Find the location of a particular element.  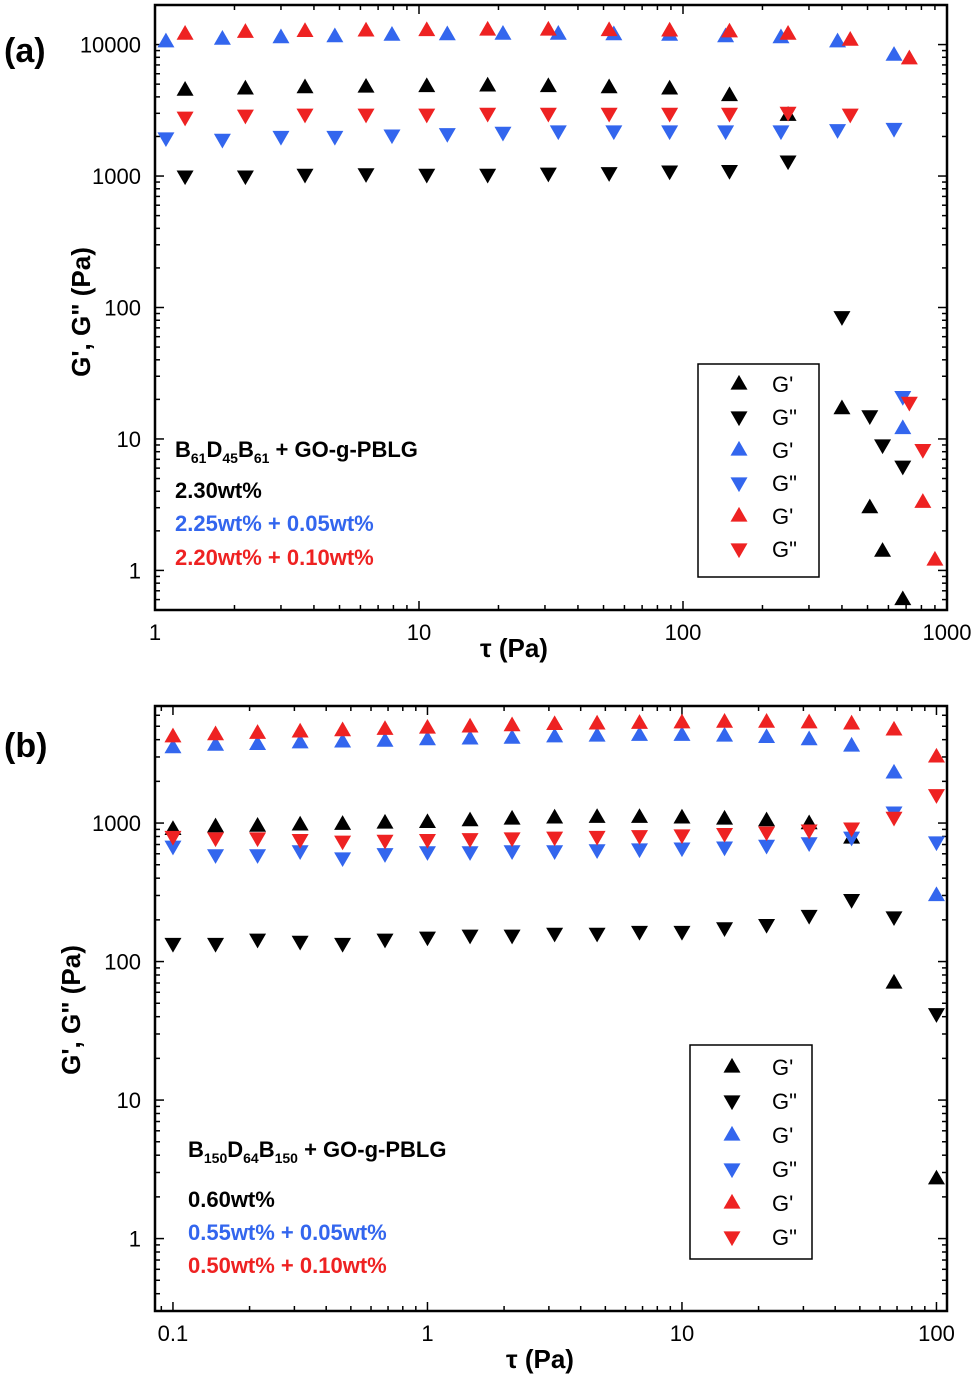

panel-a-y-axis-title: G', G" (Pa) is located at coordinates (81, 312).